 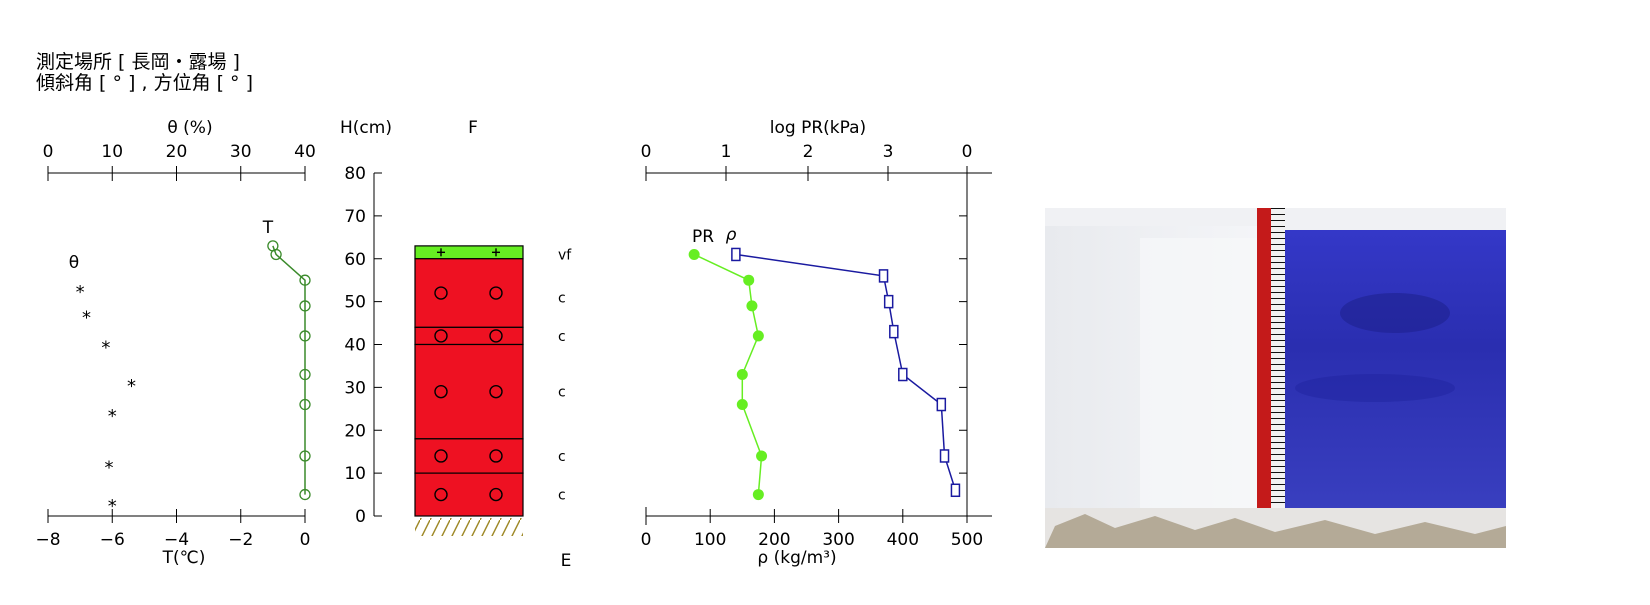 What do you see at coordinates (355, 174) in the screenshot?
I see `height-tick-label: 80` at bounding box center [355, 174].